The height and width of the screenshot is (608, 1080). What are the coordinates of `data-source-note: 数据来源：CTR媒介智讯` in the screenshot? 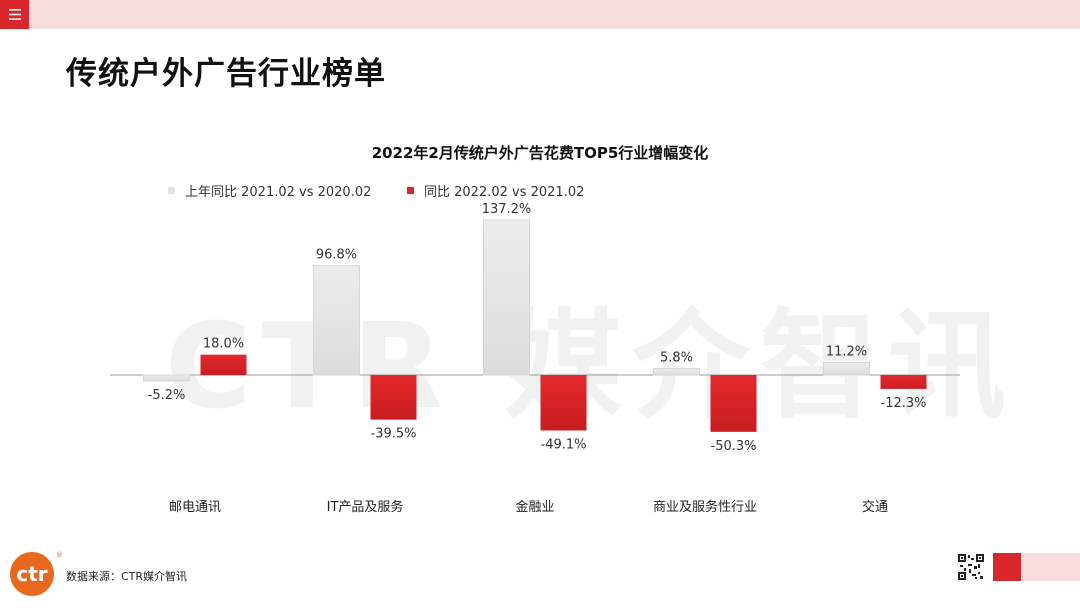 It's located at (127, 576).